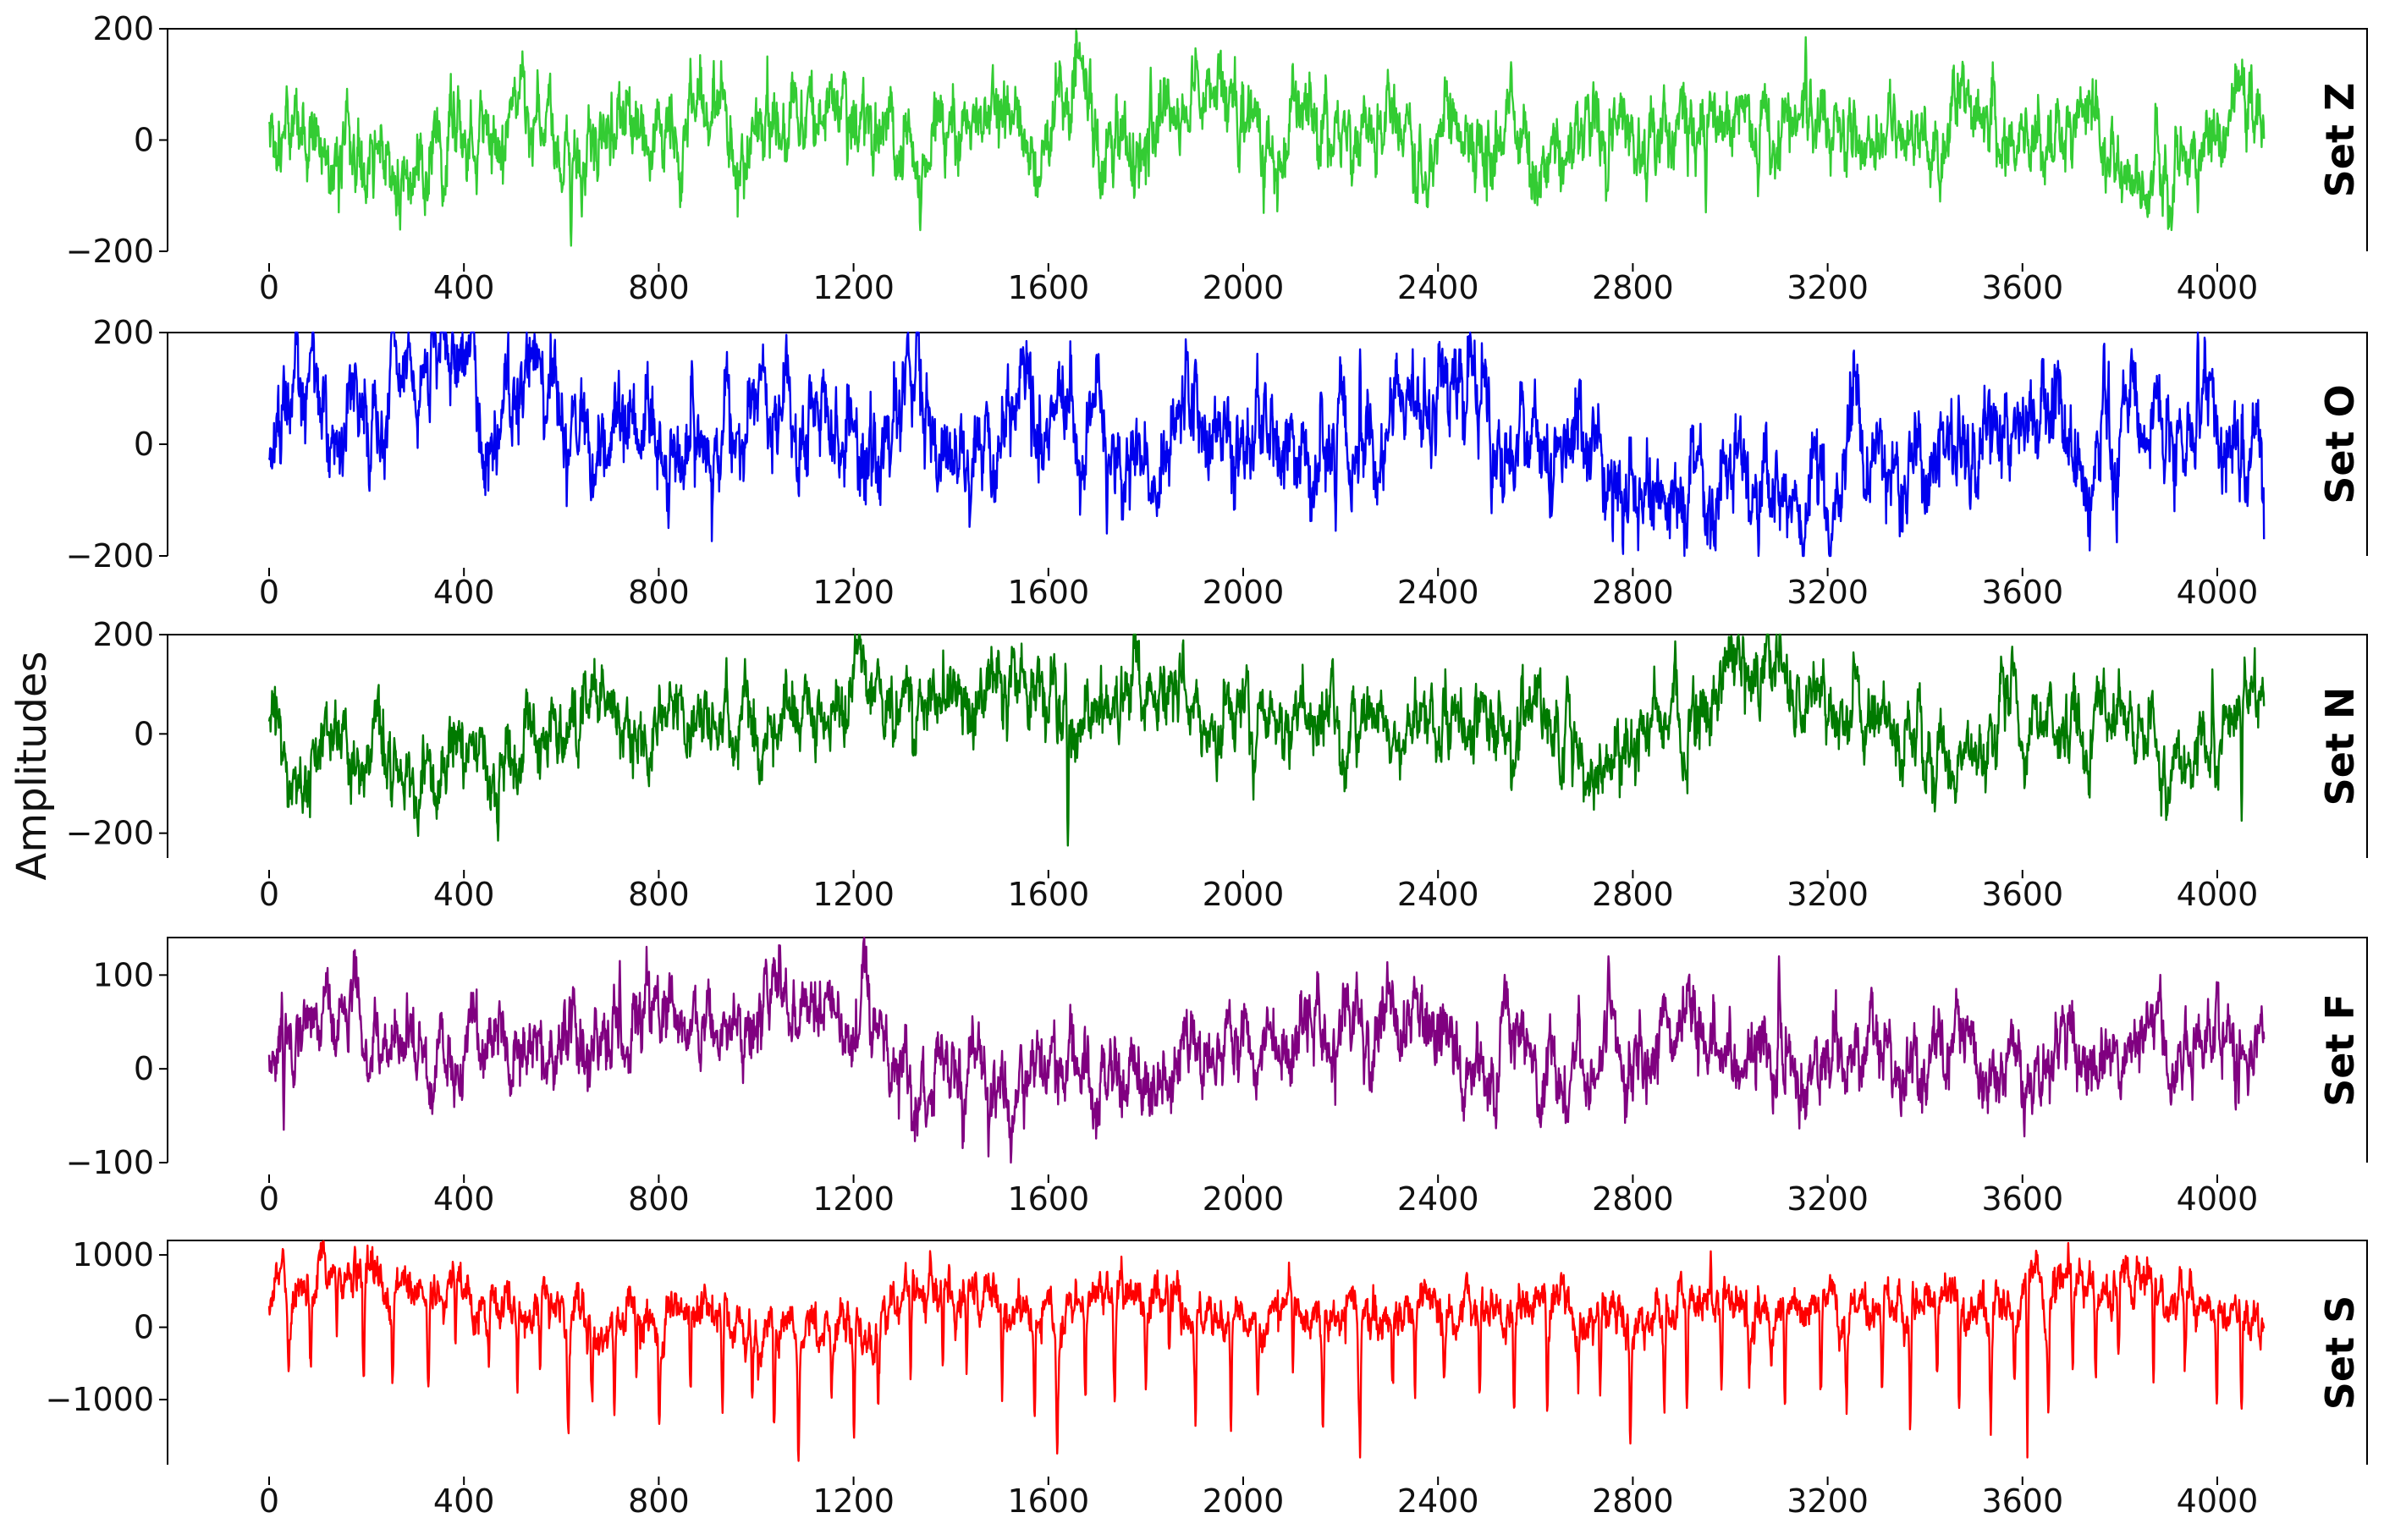 The width and height of the screenshot is (2384, 1540). I want to click on panel-label: Set N, so click(2340, 746).